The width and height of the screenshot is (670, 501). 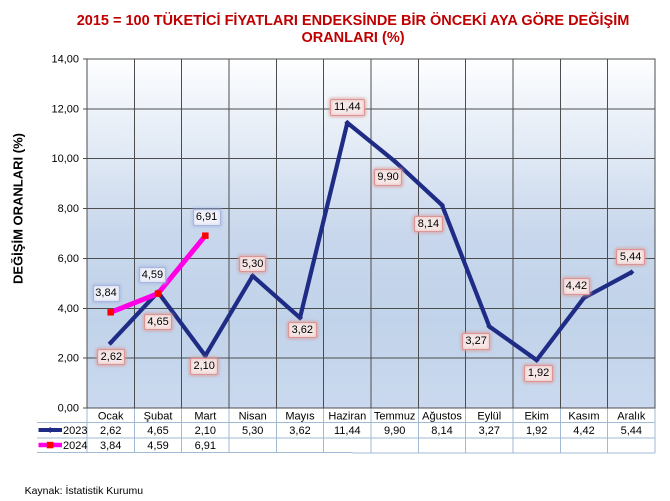 What do you see at coordinates (68, 259) in the screenshot?
I see `svg-text: 6,00` at bounding box center [68, 259].